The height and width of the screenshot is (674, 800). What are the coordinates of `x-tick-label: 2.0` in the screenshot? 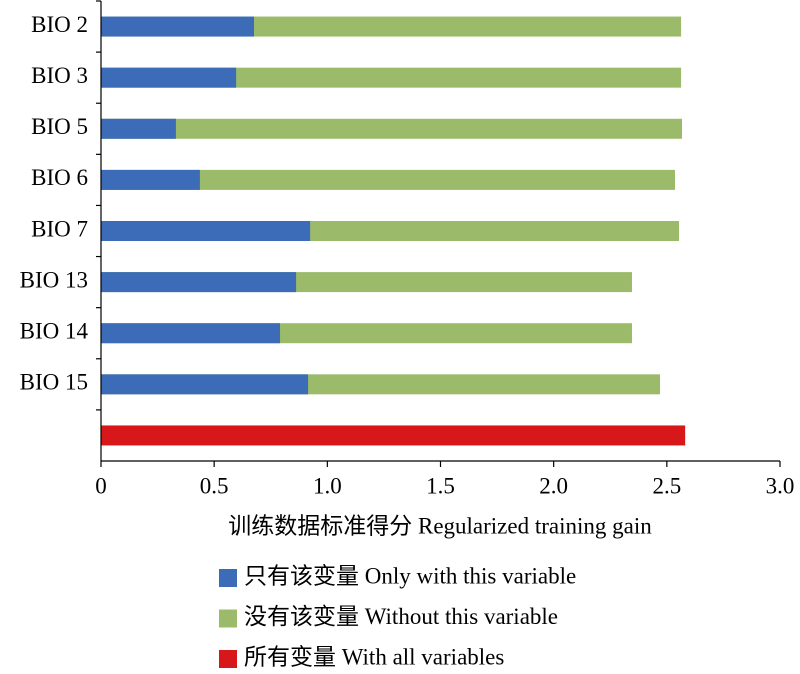 It's located at (553, 485).